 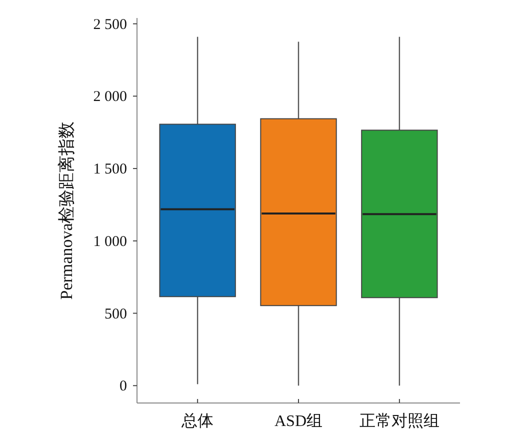 I want to click on x-tick-label: 总体, so click(x=197, y=421).